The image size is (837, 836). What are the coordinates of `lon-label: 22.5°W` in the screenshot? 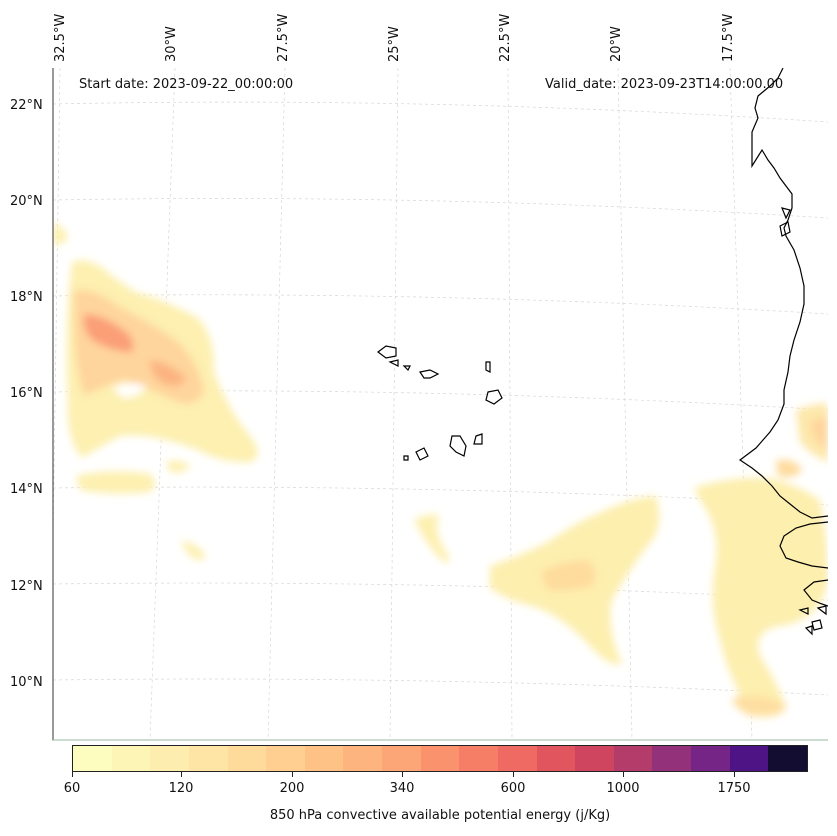 It's located at (505, 37).